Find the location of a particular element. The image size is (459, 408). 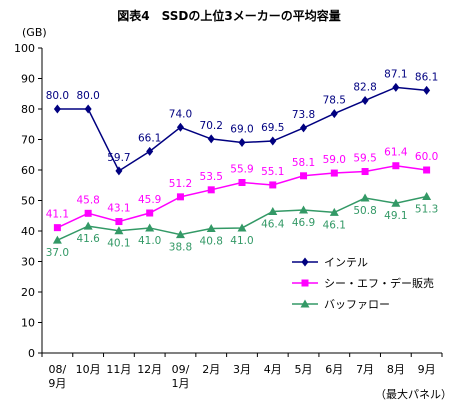

legend-label: インテル is located at coordinates (346, 262).